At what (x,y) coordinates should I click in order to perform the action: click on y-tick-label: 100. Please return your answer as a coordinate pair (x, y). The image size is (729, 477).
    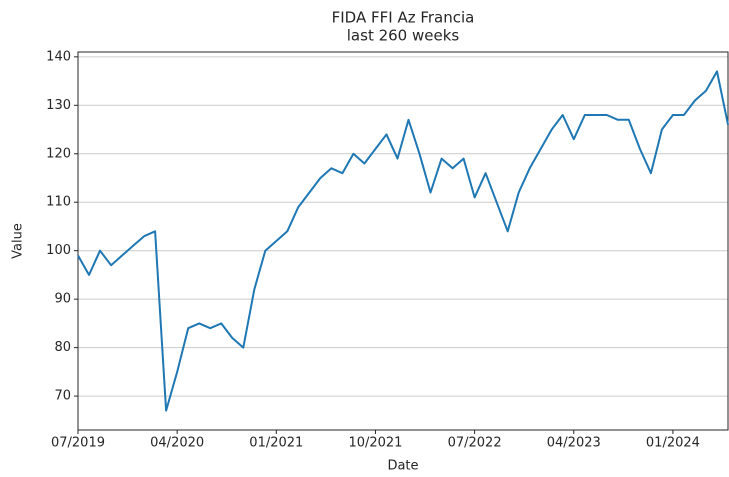
    Looking at the image, I should click on (58, 250).